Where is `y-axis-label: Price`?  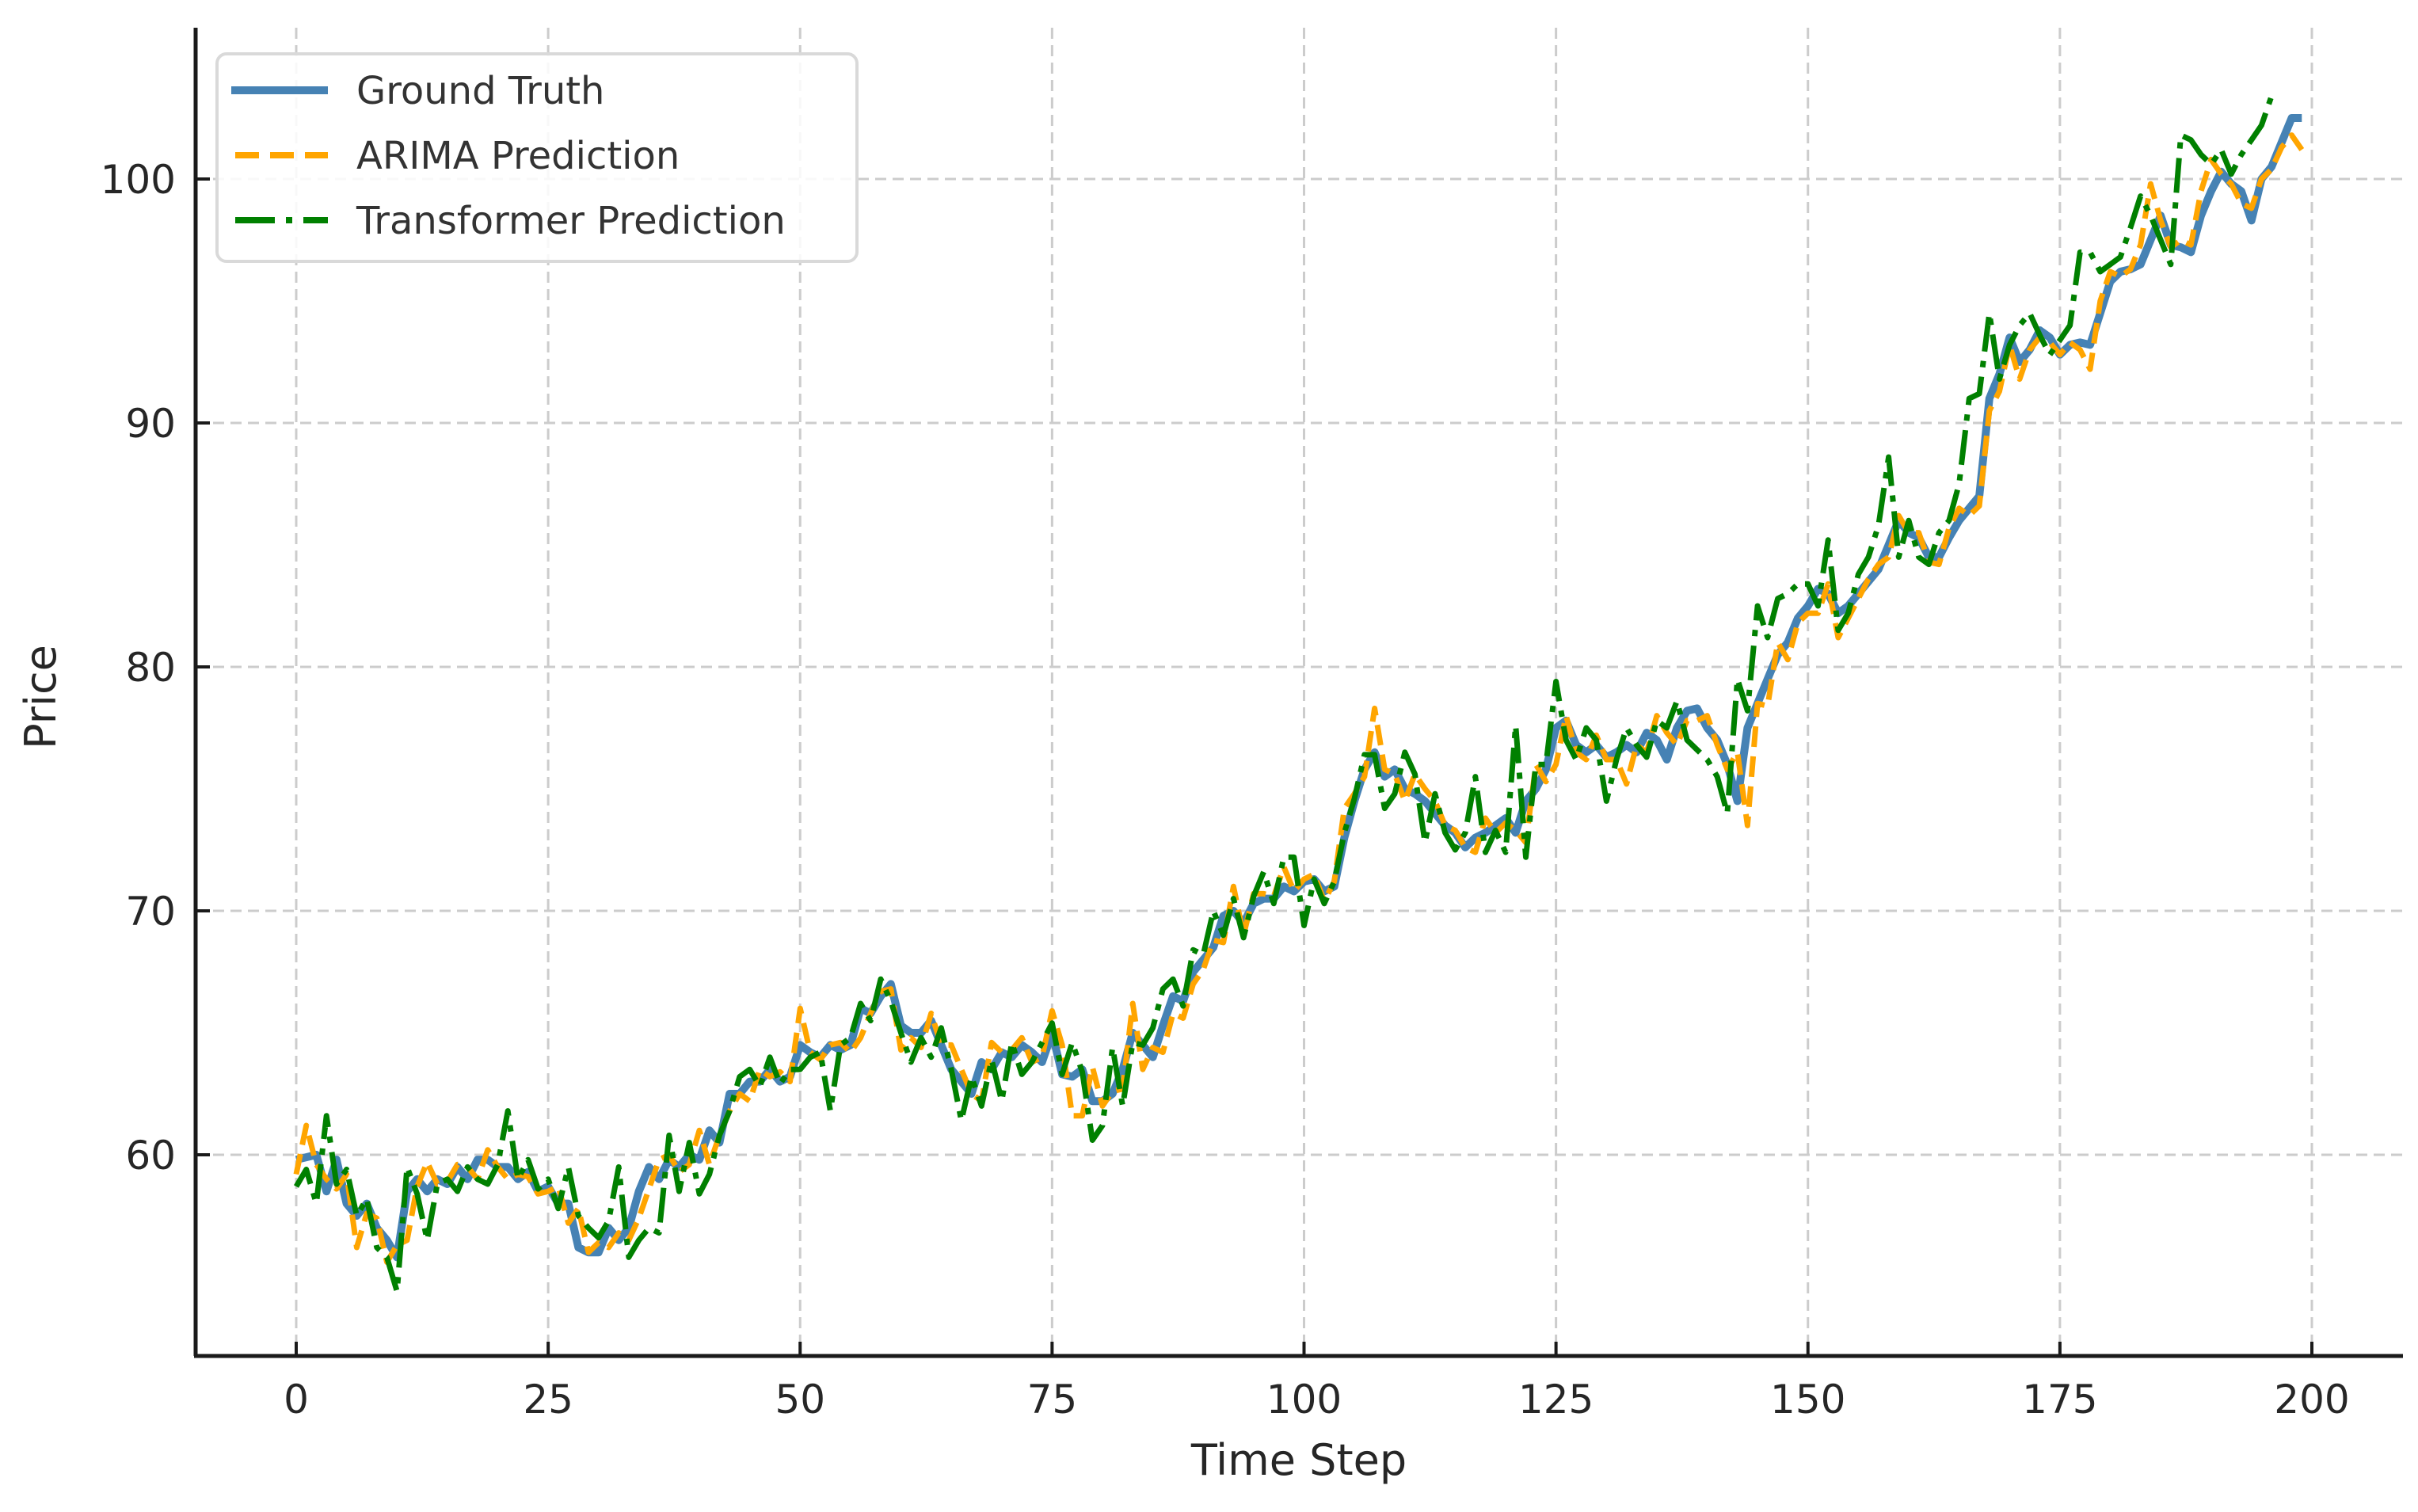 y-axis-label: Price is located at coordinates (41, 697).